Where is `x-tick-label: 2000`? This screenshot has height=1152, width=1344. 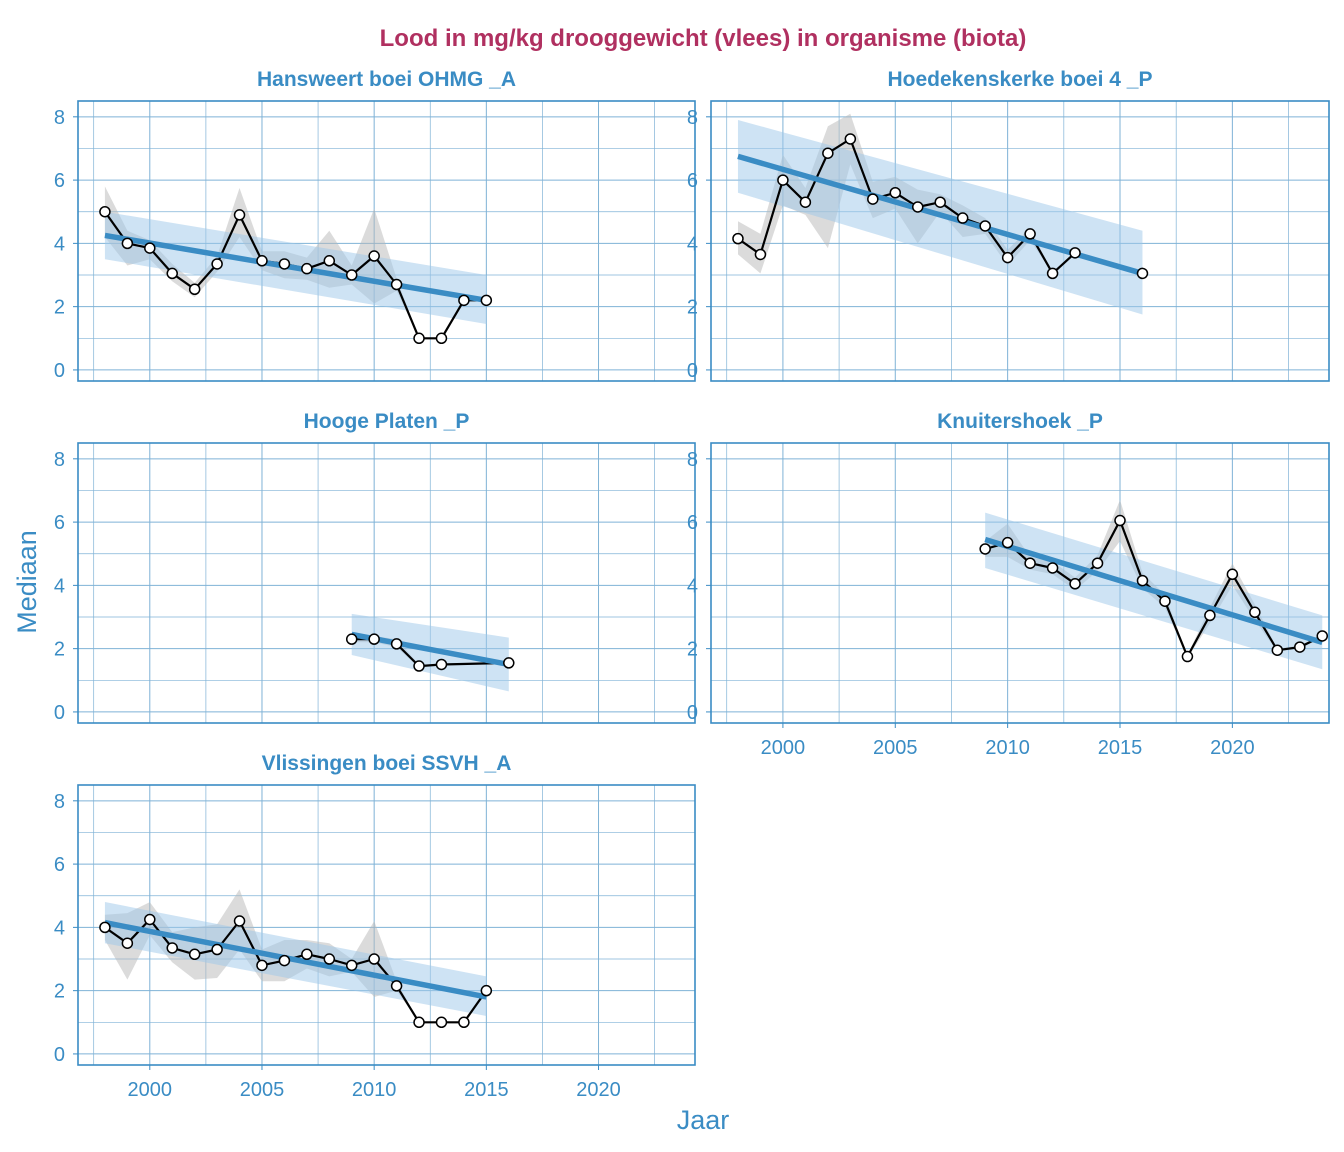
x-tick-label: 2000 is located at coordinates (783, 748).